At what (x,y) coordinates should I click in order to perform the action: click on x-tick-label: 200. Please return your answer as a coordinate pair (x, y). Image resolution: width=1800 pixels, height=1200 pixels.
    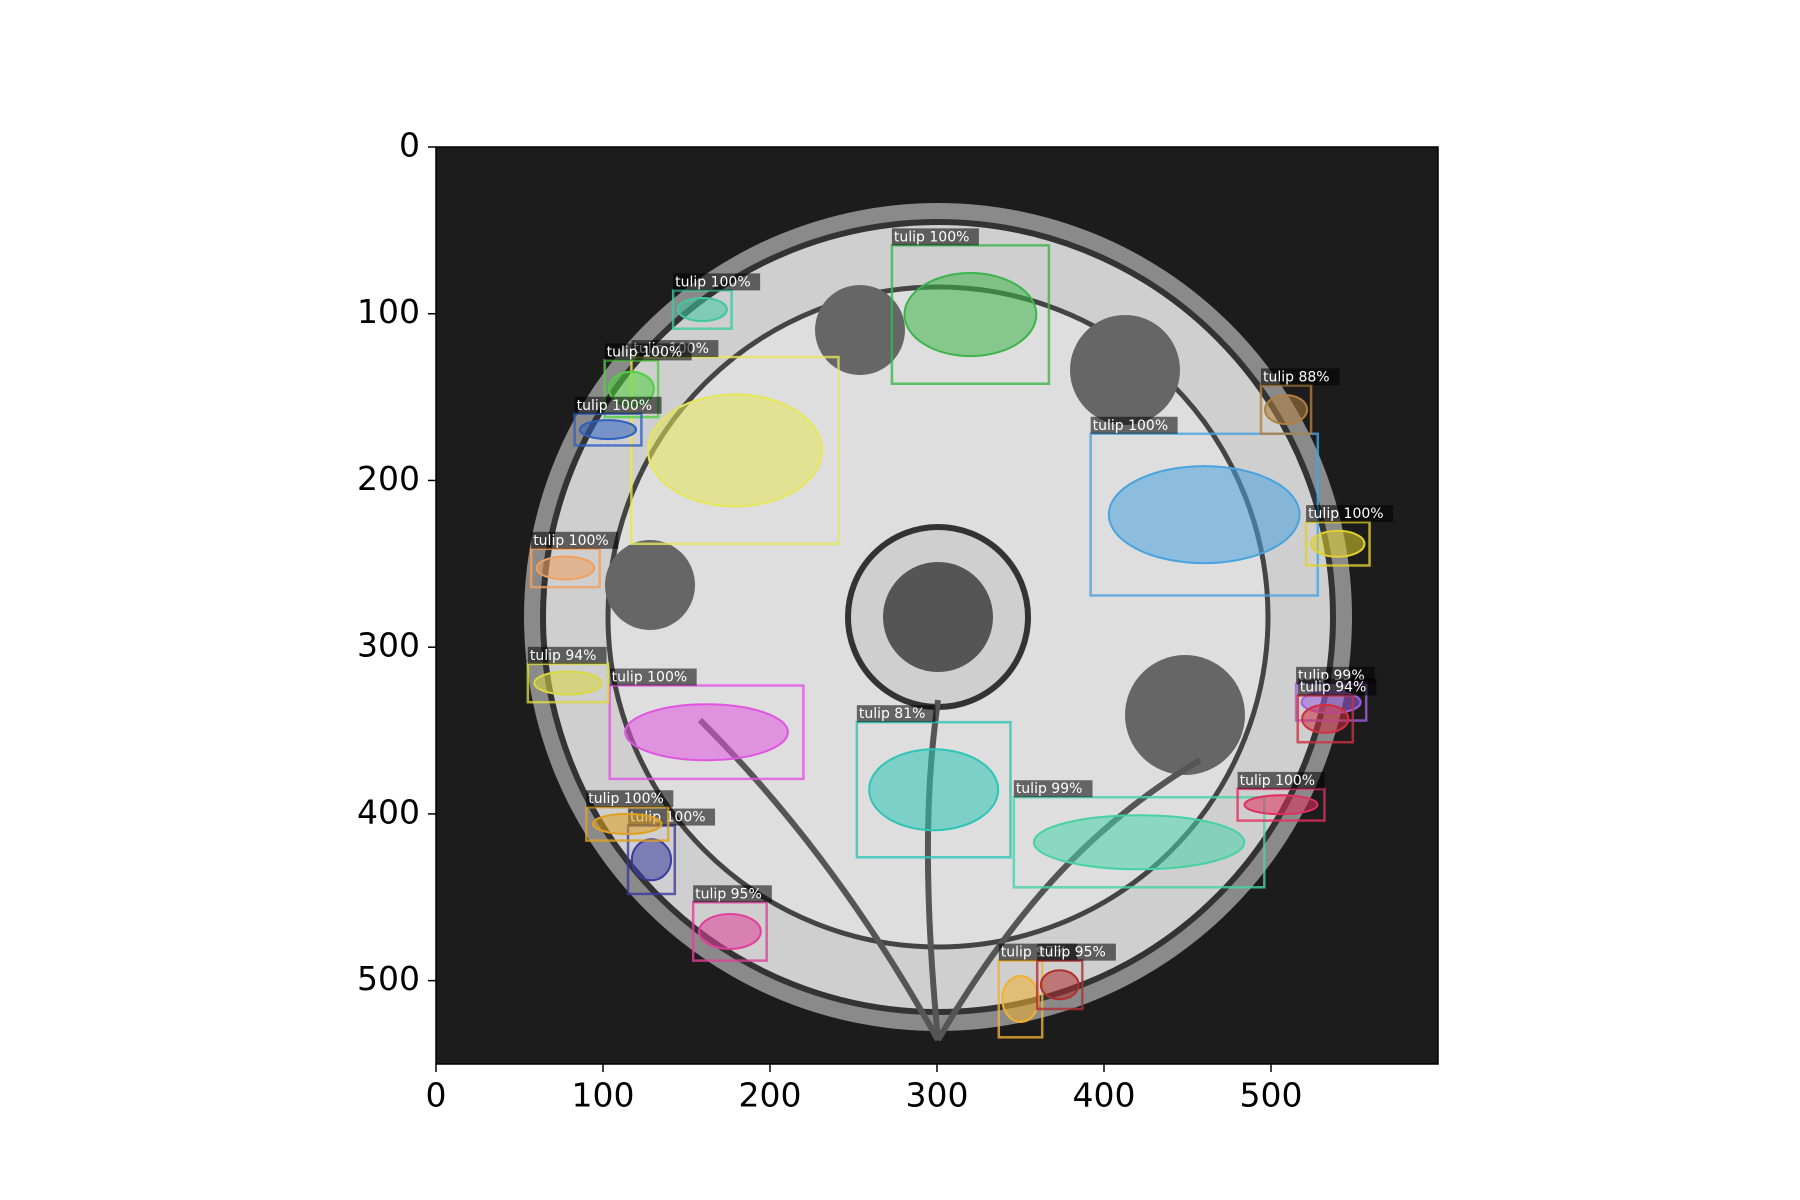
    Looking at the image, I should click on (770, 1095).